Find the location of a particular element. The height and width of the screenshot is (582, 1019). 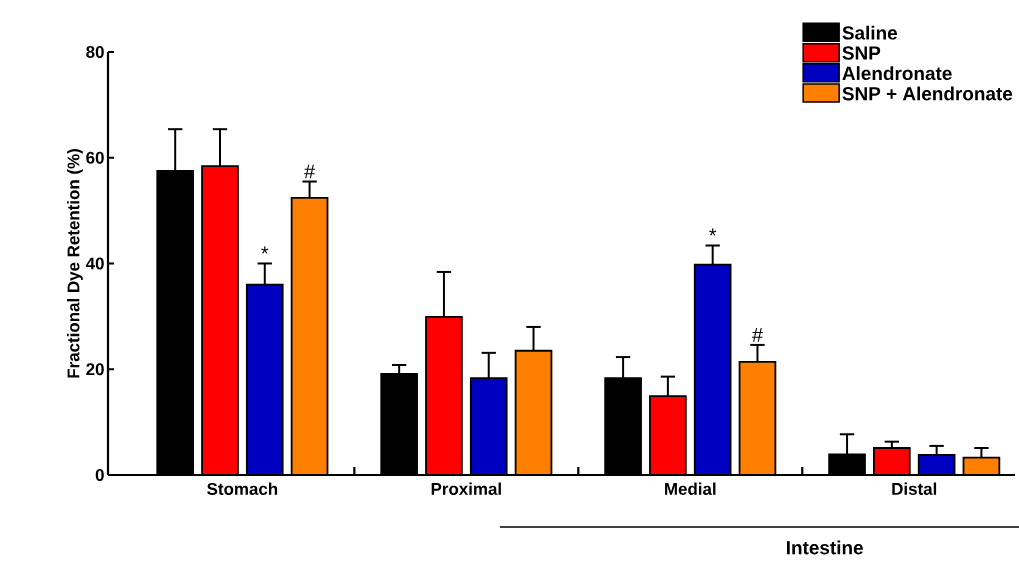

legend-label: SNP + Alendronate is located at coordinates (927, 93).